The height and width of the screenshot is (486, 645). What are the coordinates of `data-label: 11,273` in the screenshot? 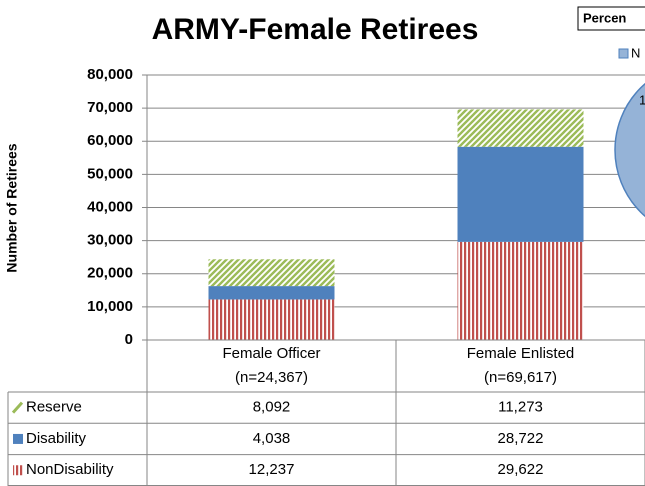 It's located at (520, 407).